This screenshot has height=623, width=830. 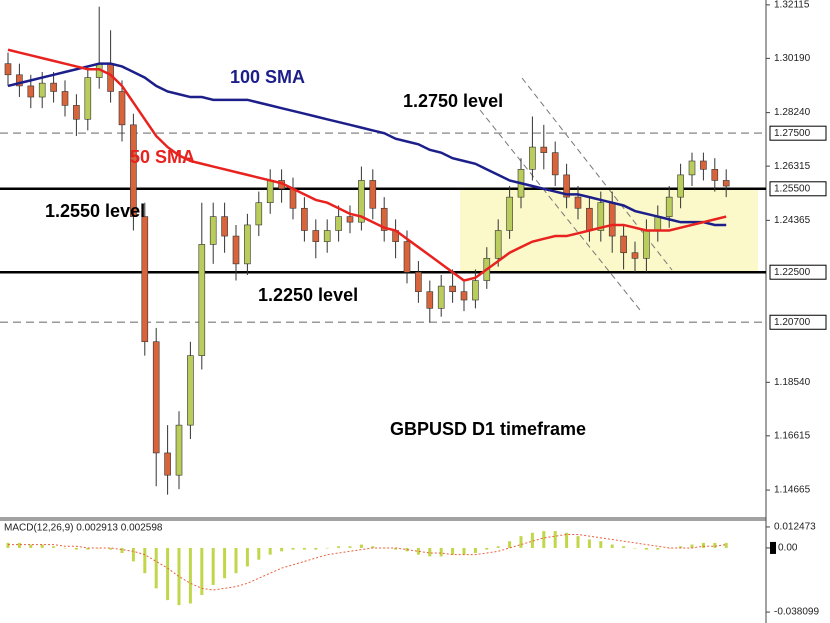 What do you see at coordinates (267, 77) in the screenshot?
I see `sma-label: 100 SMA` at bounding box center [267, 77].